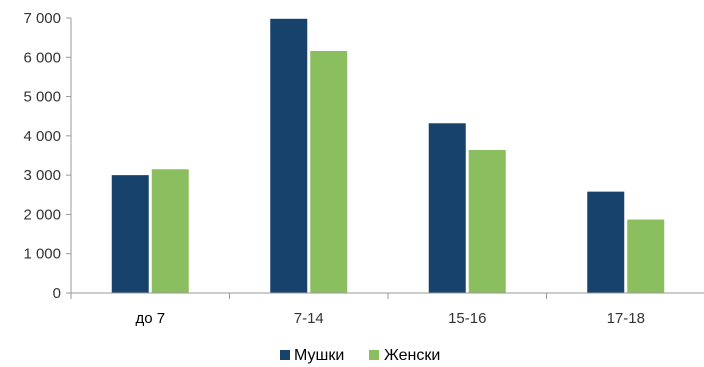  I want to click on x-tick-label: до 7, so click(150, 318).